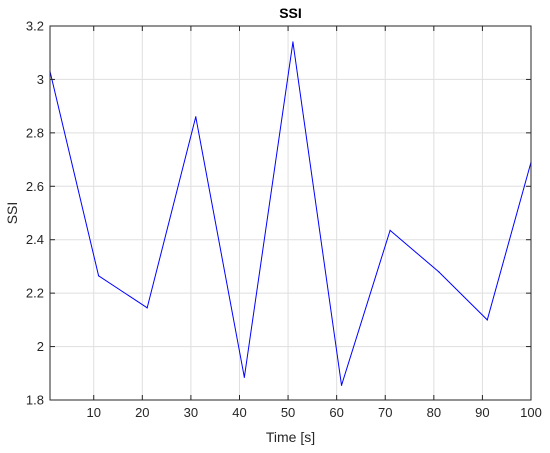 Image resolution: width=550 pixels, height=453 pixels. What do you see at coordinates (35, 239) in the screenshot?
I see `y-tick-label: 2.4` at bounding box center [35, 239].